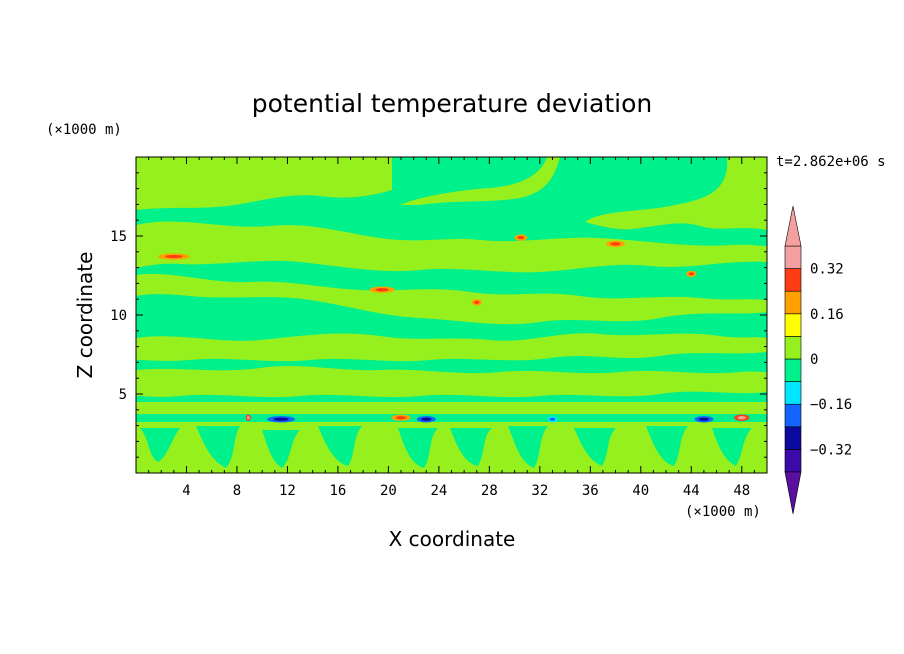 The height and width of the screenshot is (654, 904). What do you see at coordinates (723, 512) in the screenshot?
I see `x-unit-label: (×1000 m)` at bounding box center [723, 512].